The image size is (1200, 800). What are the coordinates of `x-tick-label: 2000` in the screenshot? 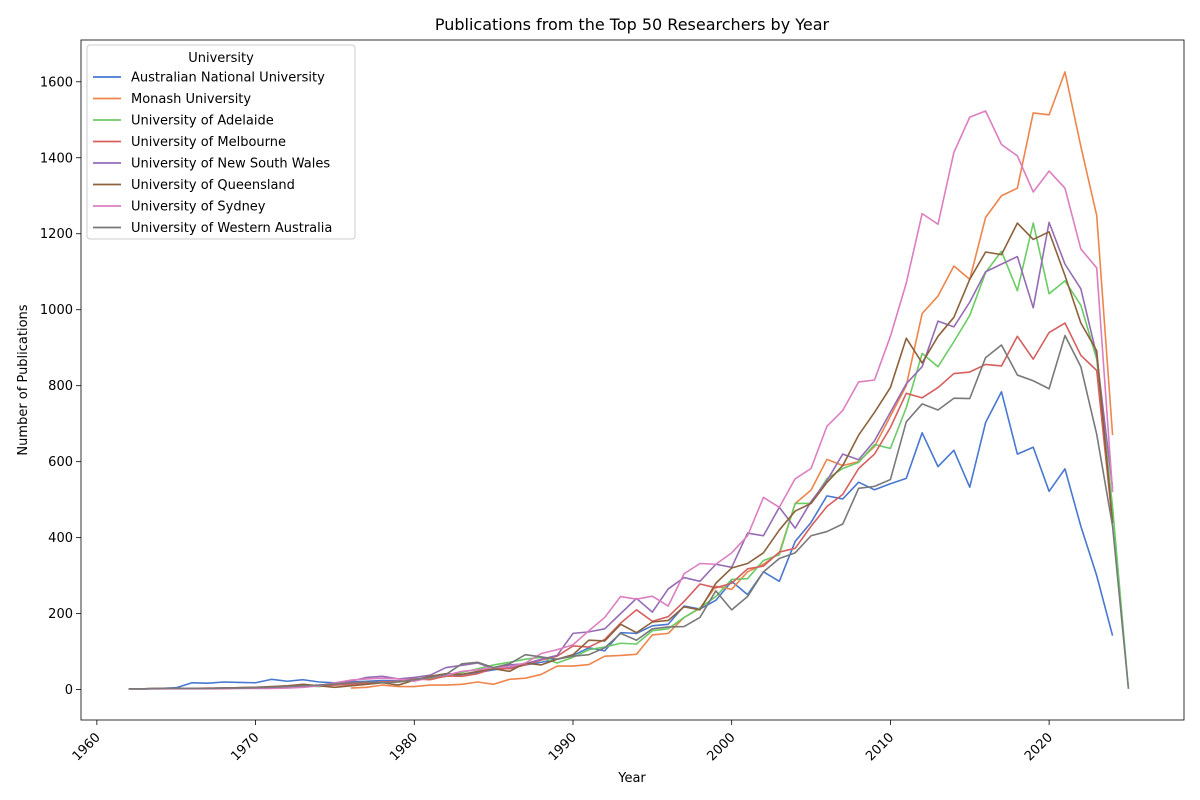 It's located at (722, 747).